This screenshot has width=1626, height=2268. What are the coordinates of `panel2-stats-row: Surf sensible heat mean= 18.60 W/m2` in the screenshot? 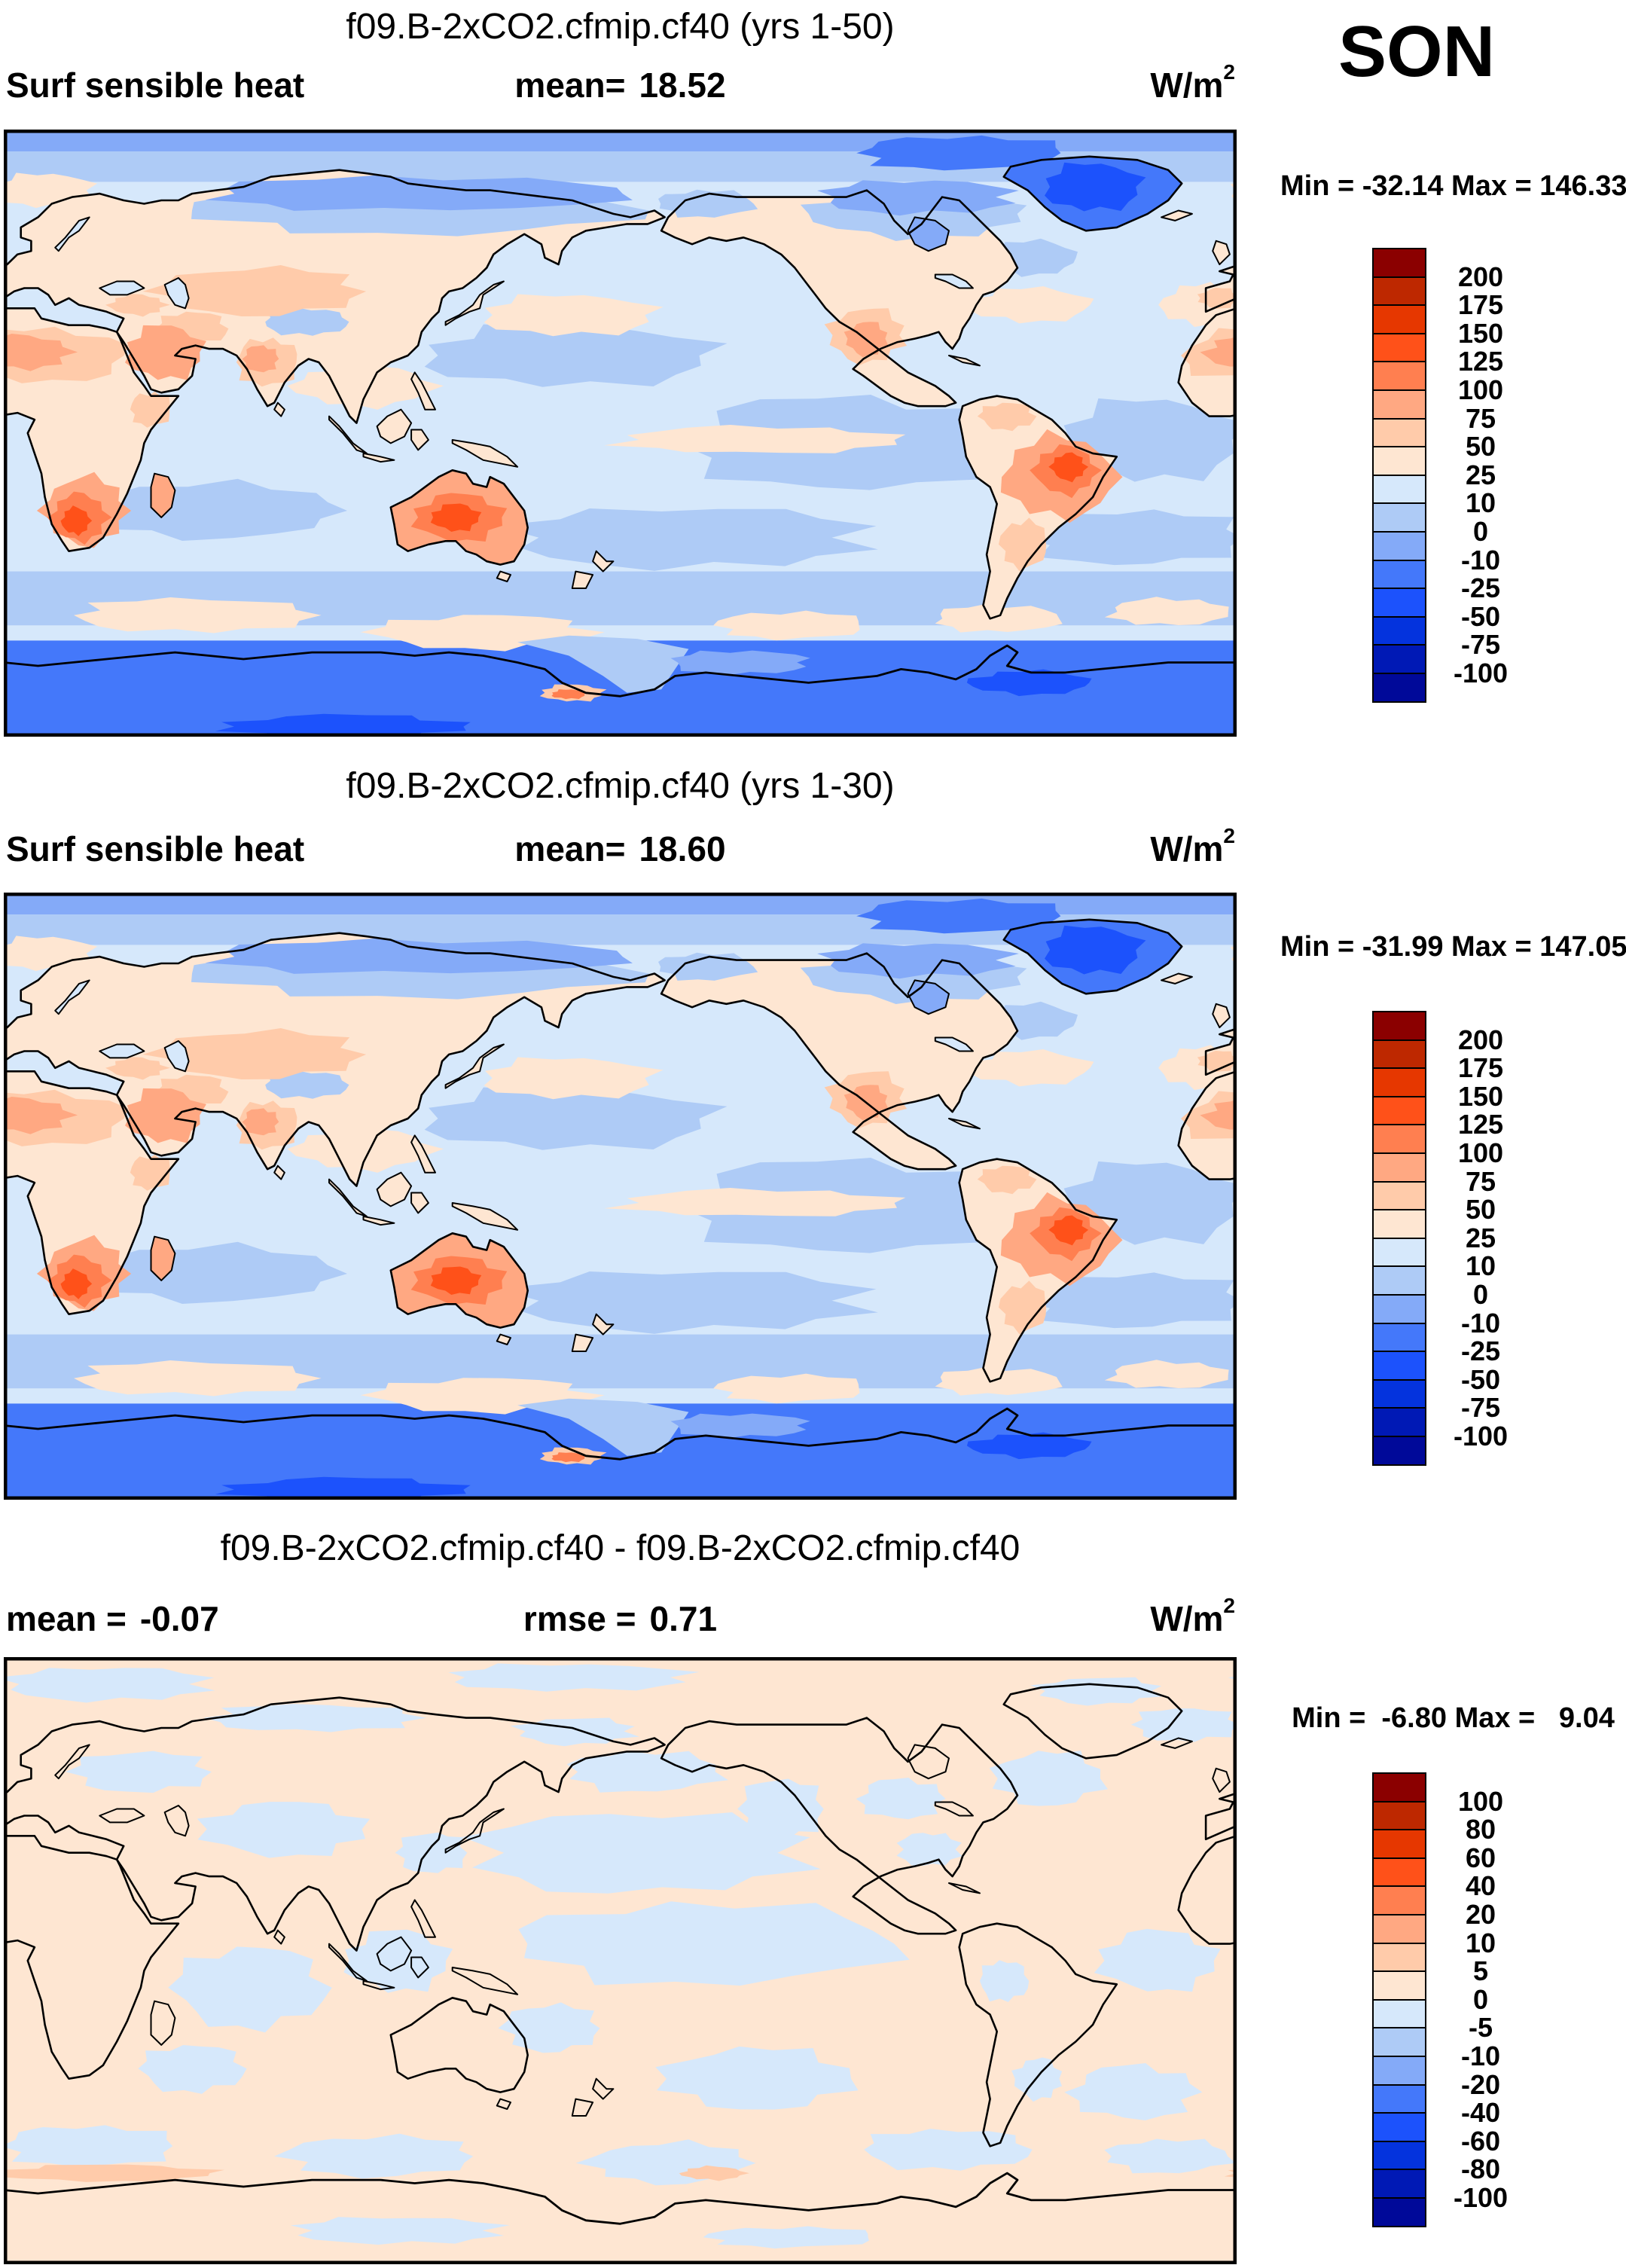 It's located at (620, 847).